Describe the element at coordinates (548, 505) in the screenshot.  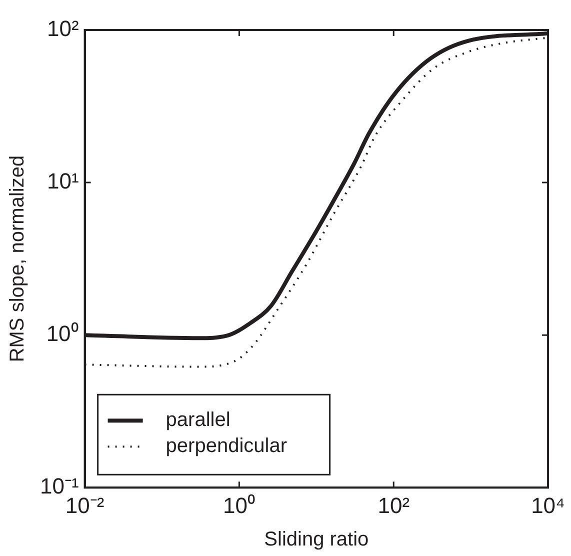
I see `x-tick-label: 10⁴` at that location.